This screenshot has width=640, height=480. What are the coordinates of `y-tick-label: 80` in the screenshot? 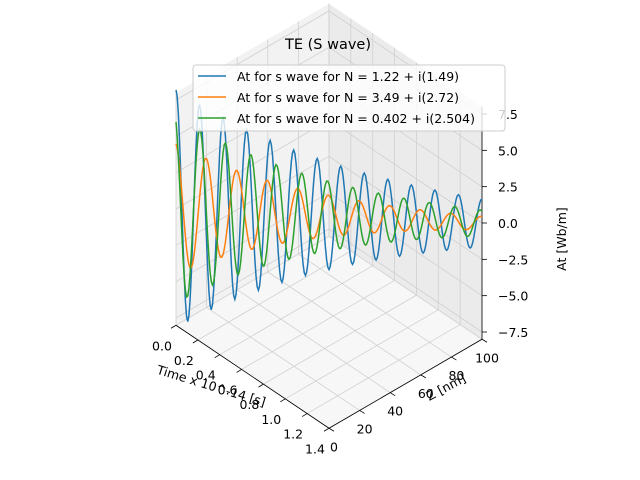 It's located at (456, 375).